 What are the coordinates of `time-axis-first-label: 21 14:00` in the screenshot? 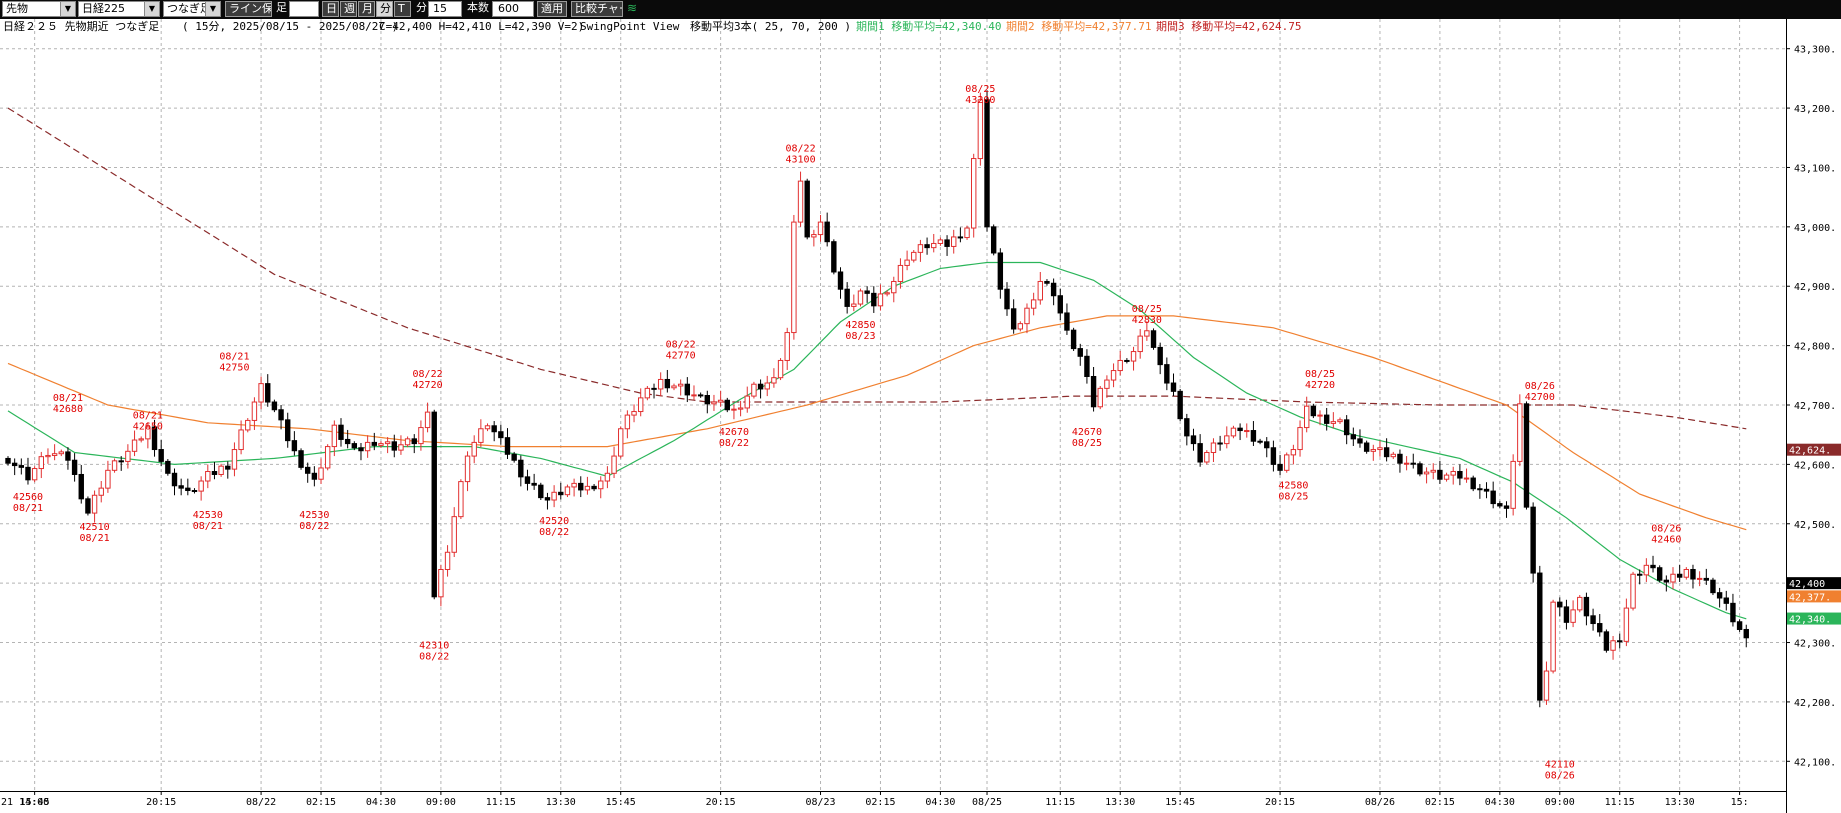 It's located at (25, 802).